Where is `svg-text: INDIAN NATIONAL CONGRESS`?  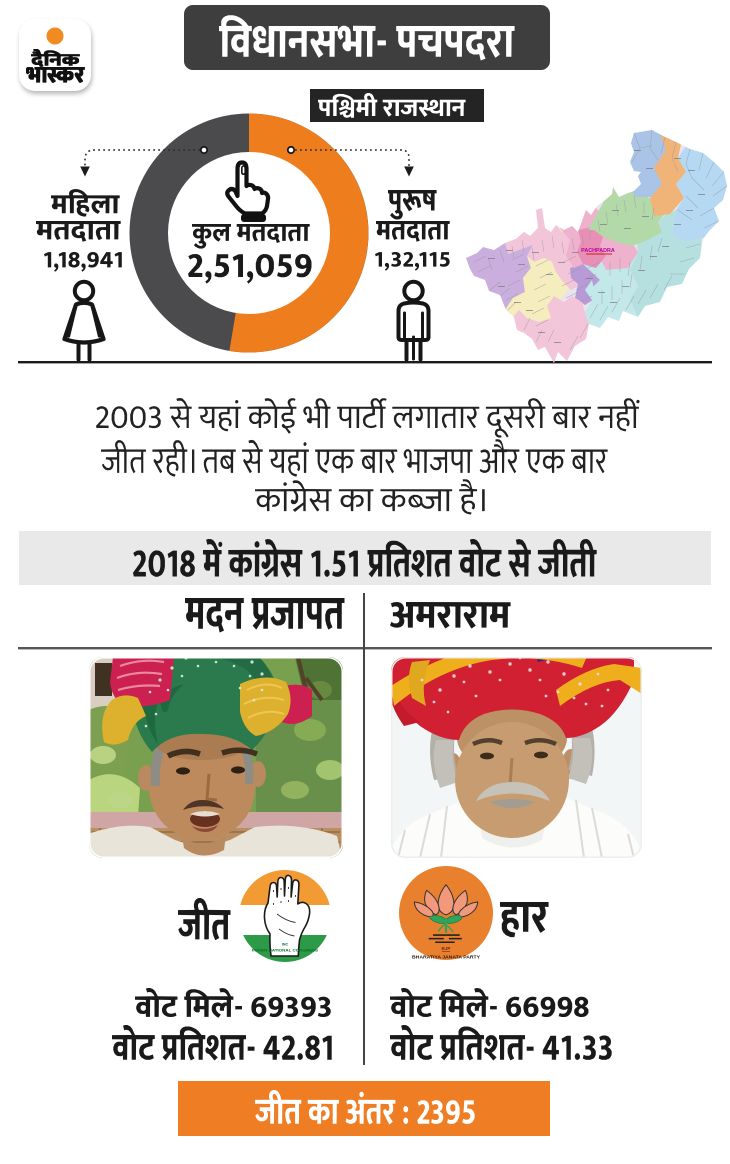
svg-text: INDIAN NATIONAL CONGRESS is located at coordinates (285, 951).